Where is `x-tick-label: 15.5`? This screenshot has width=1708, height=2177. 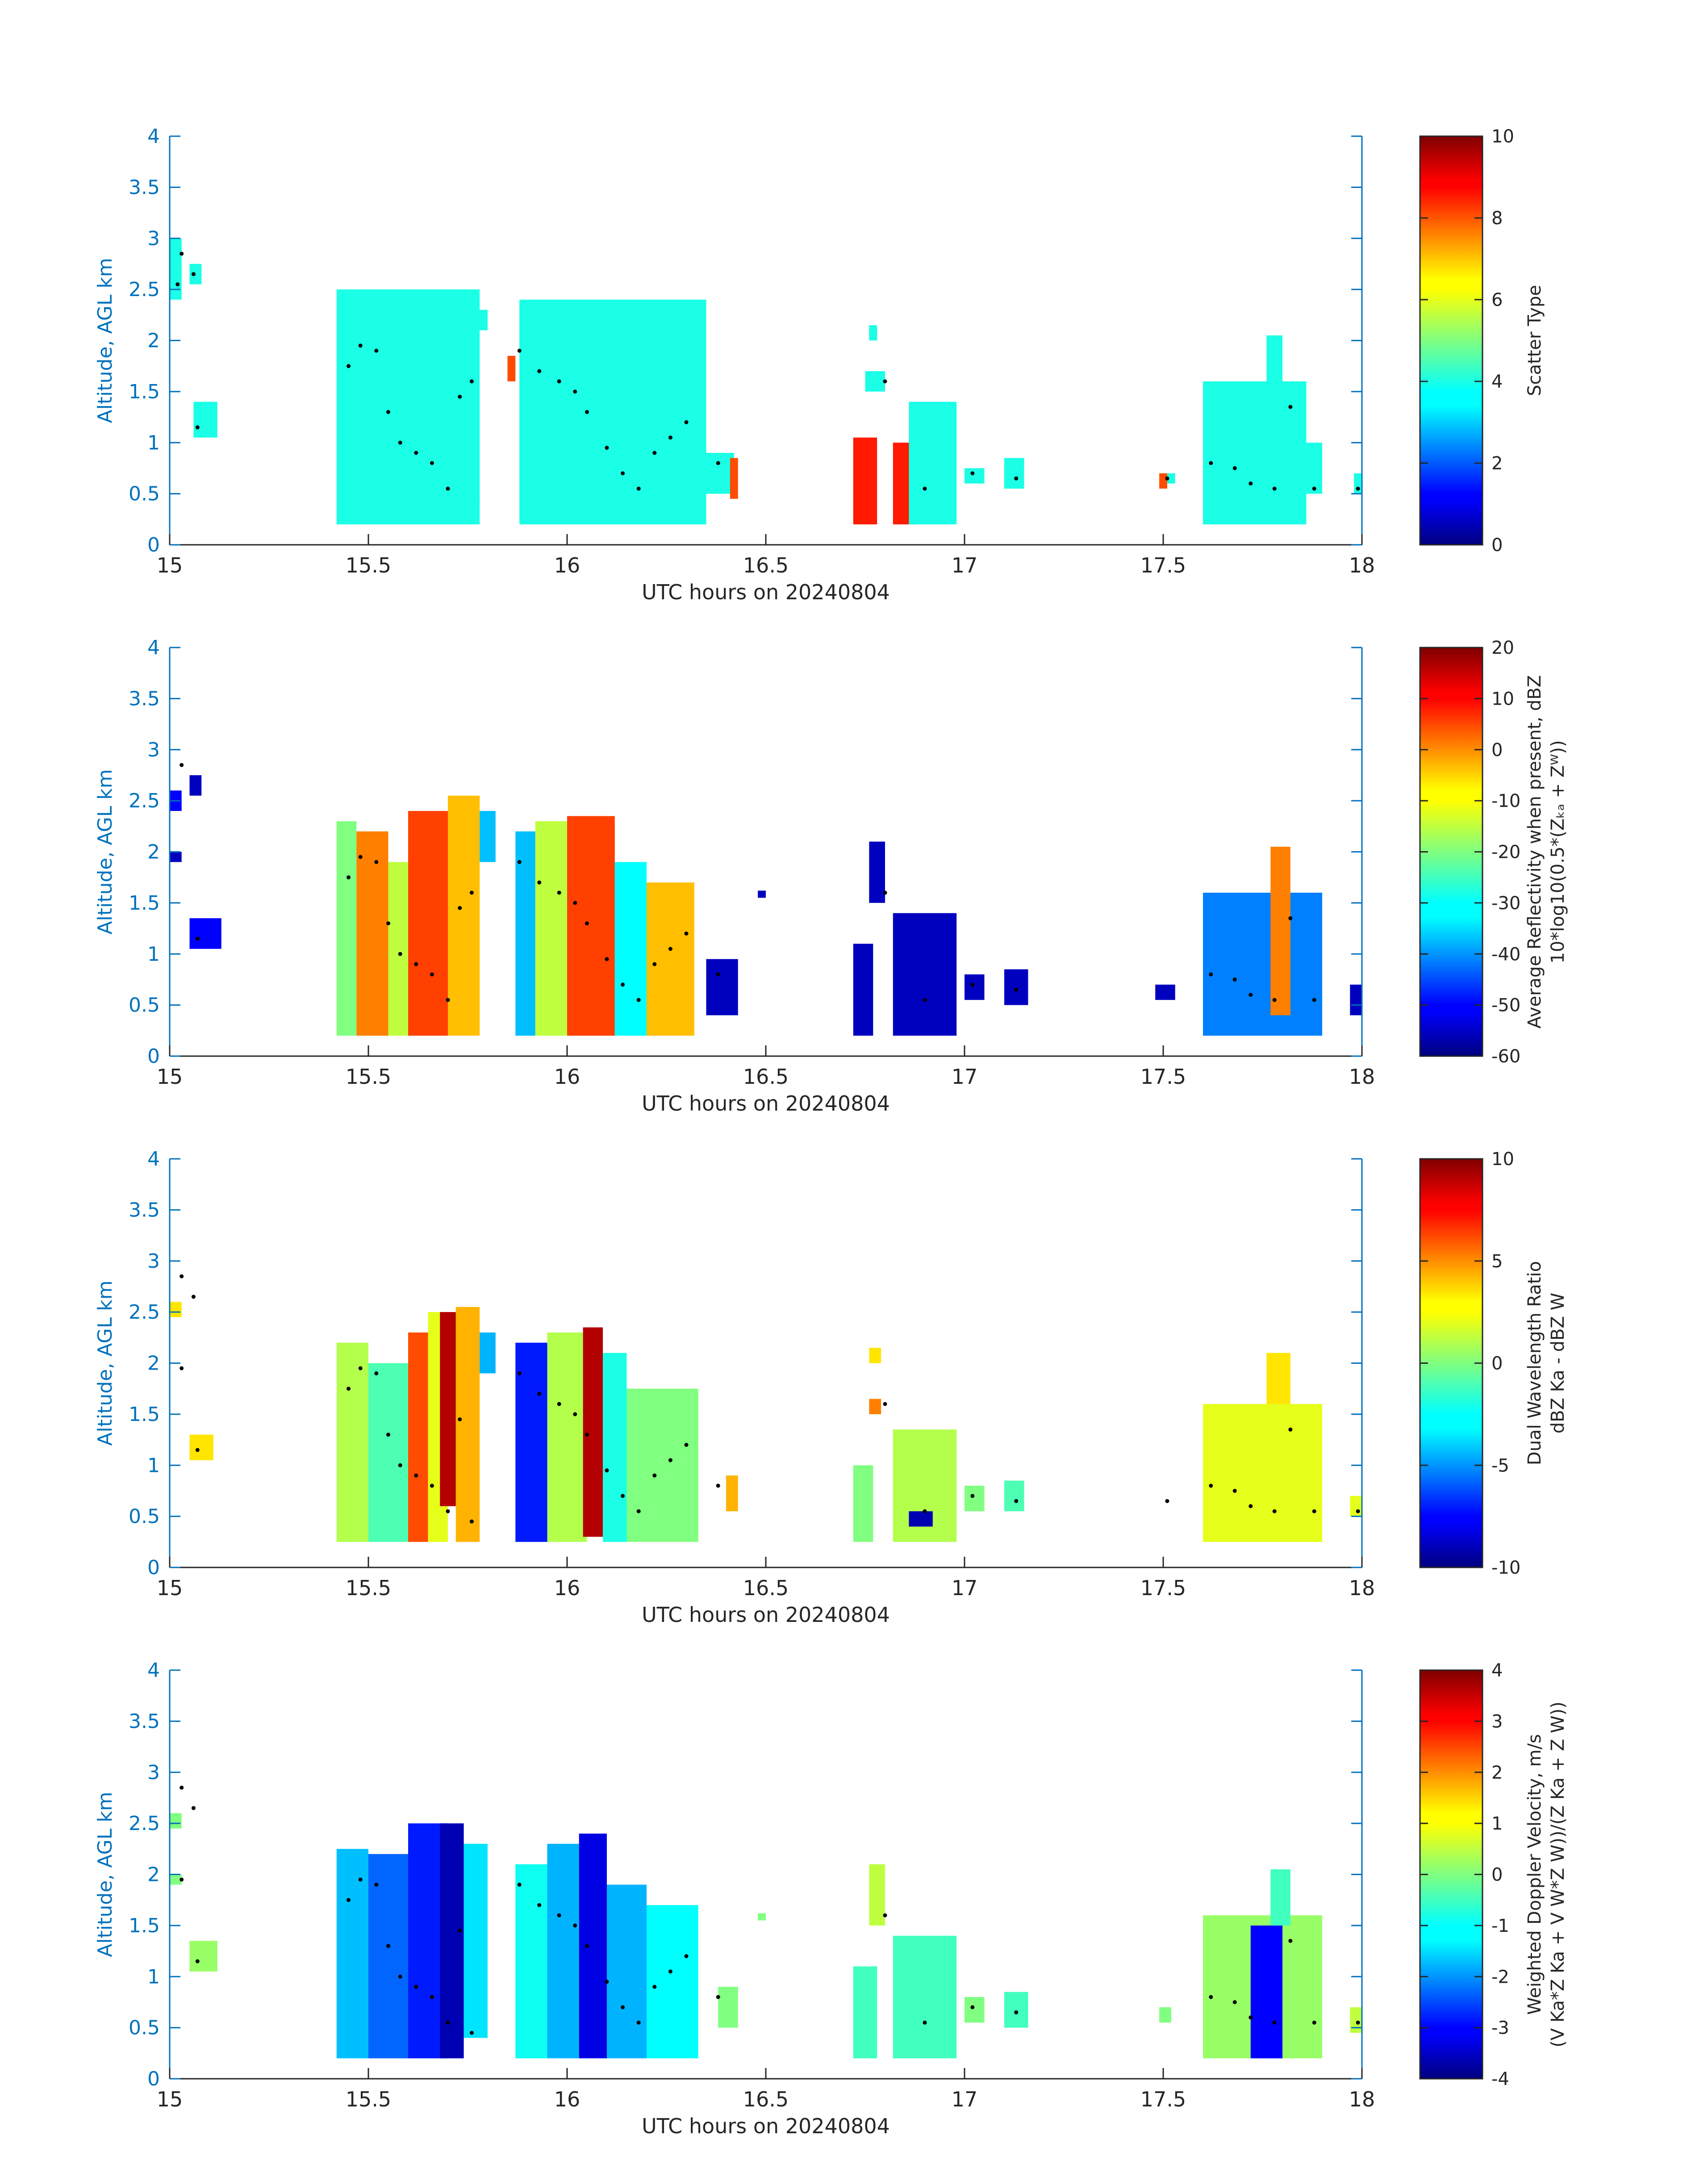 x-tick-label: 15.5 is located at coordinates (368, 2099).